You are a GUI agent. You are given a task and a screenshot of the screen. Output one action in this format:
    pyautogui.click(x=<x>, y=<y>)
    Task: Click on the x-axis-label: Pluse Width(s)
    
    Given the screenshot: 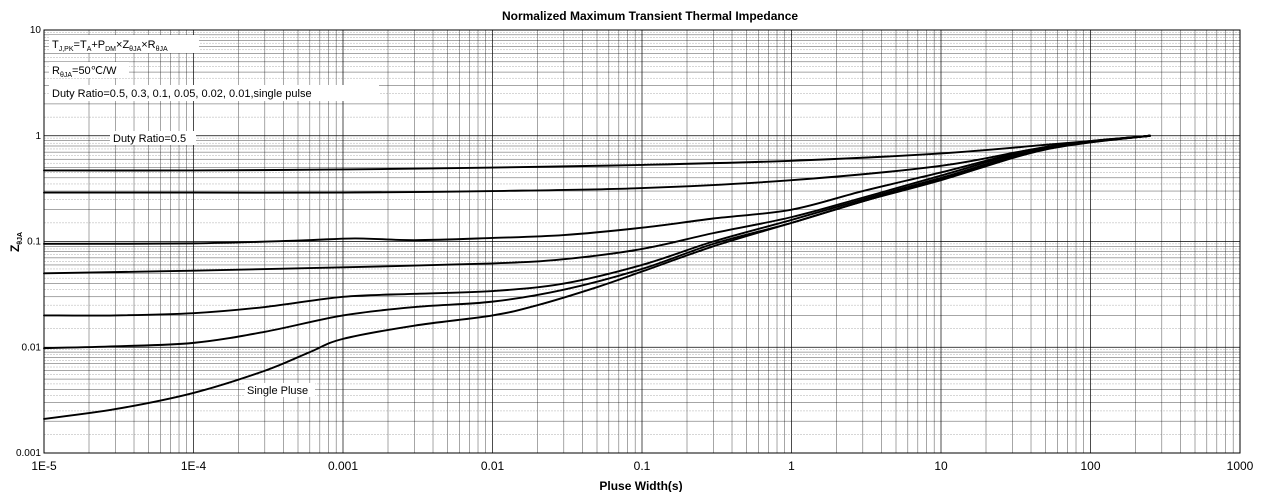 What is the action you would take?
    pyautogui.click(x=640, y=485)
    